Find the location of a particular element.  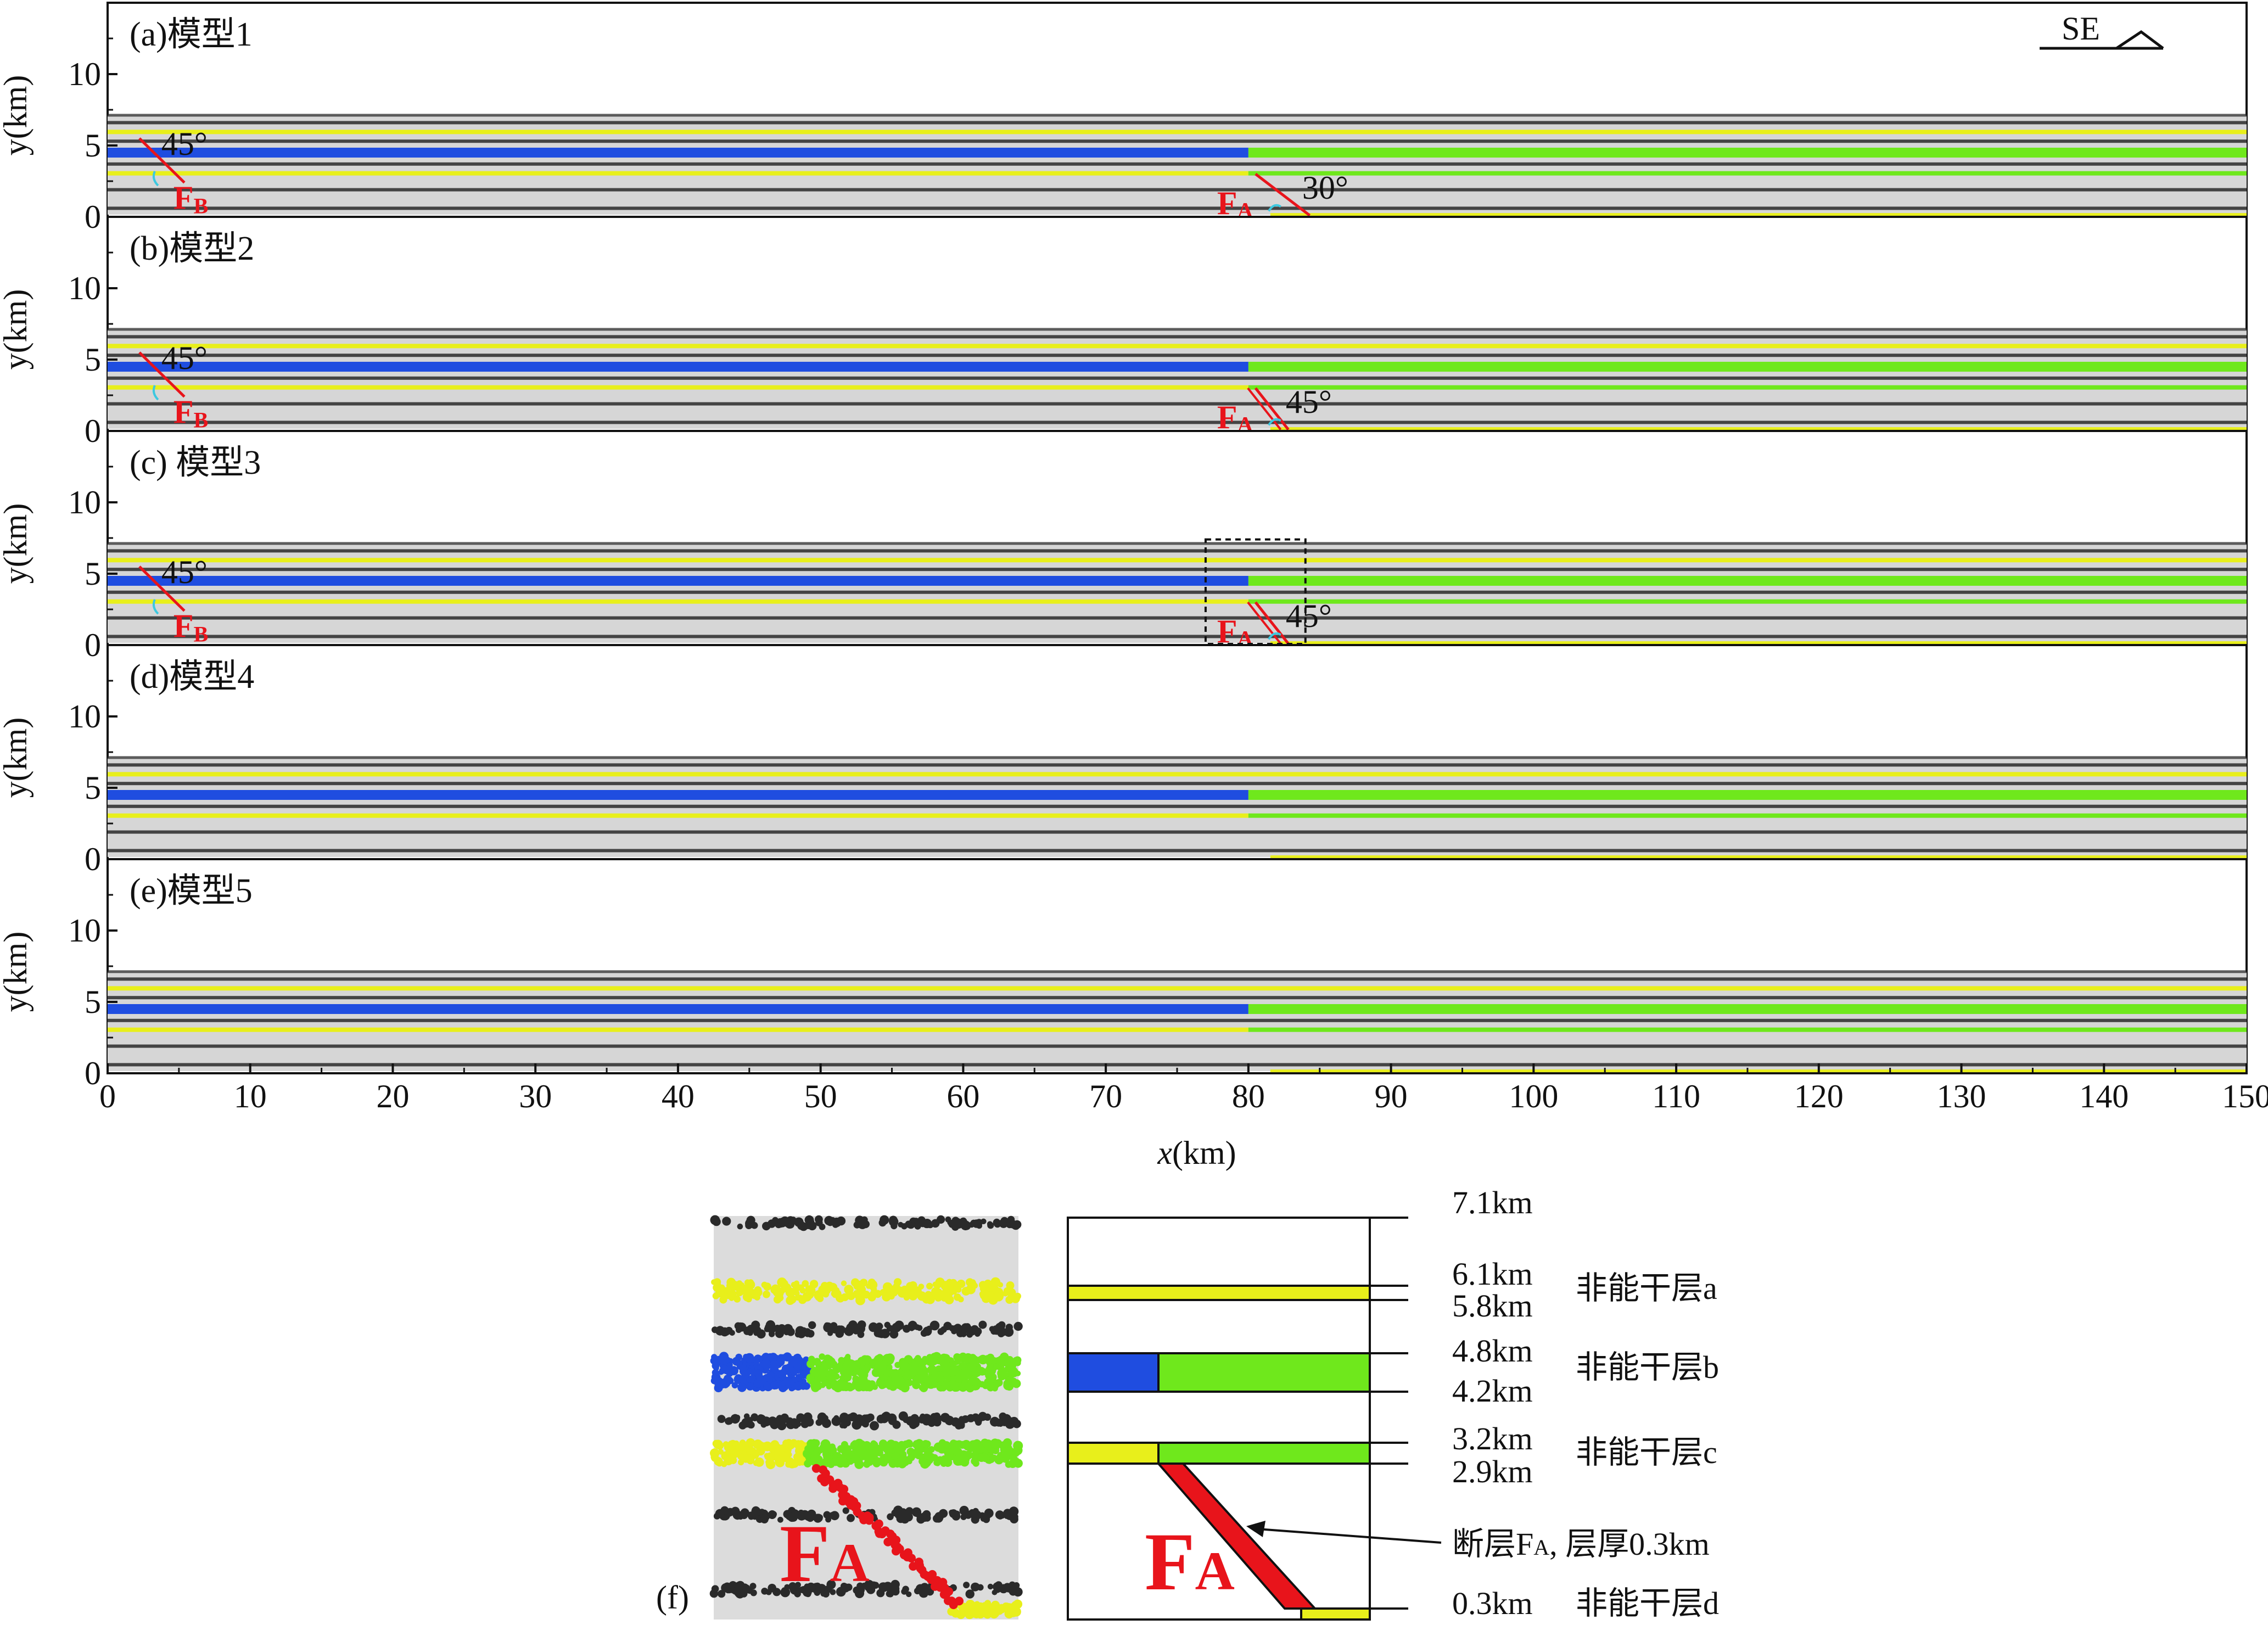

layer-c-green is located at coordinates (1747, 387).